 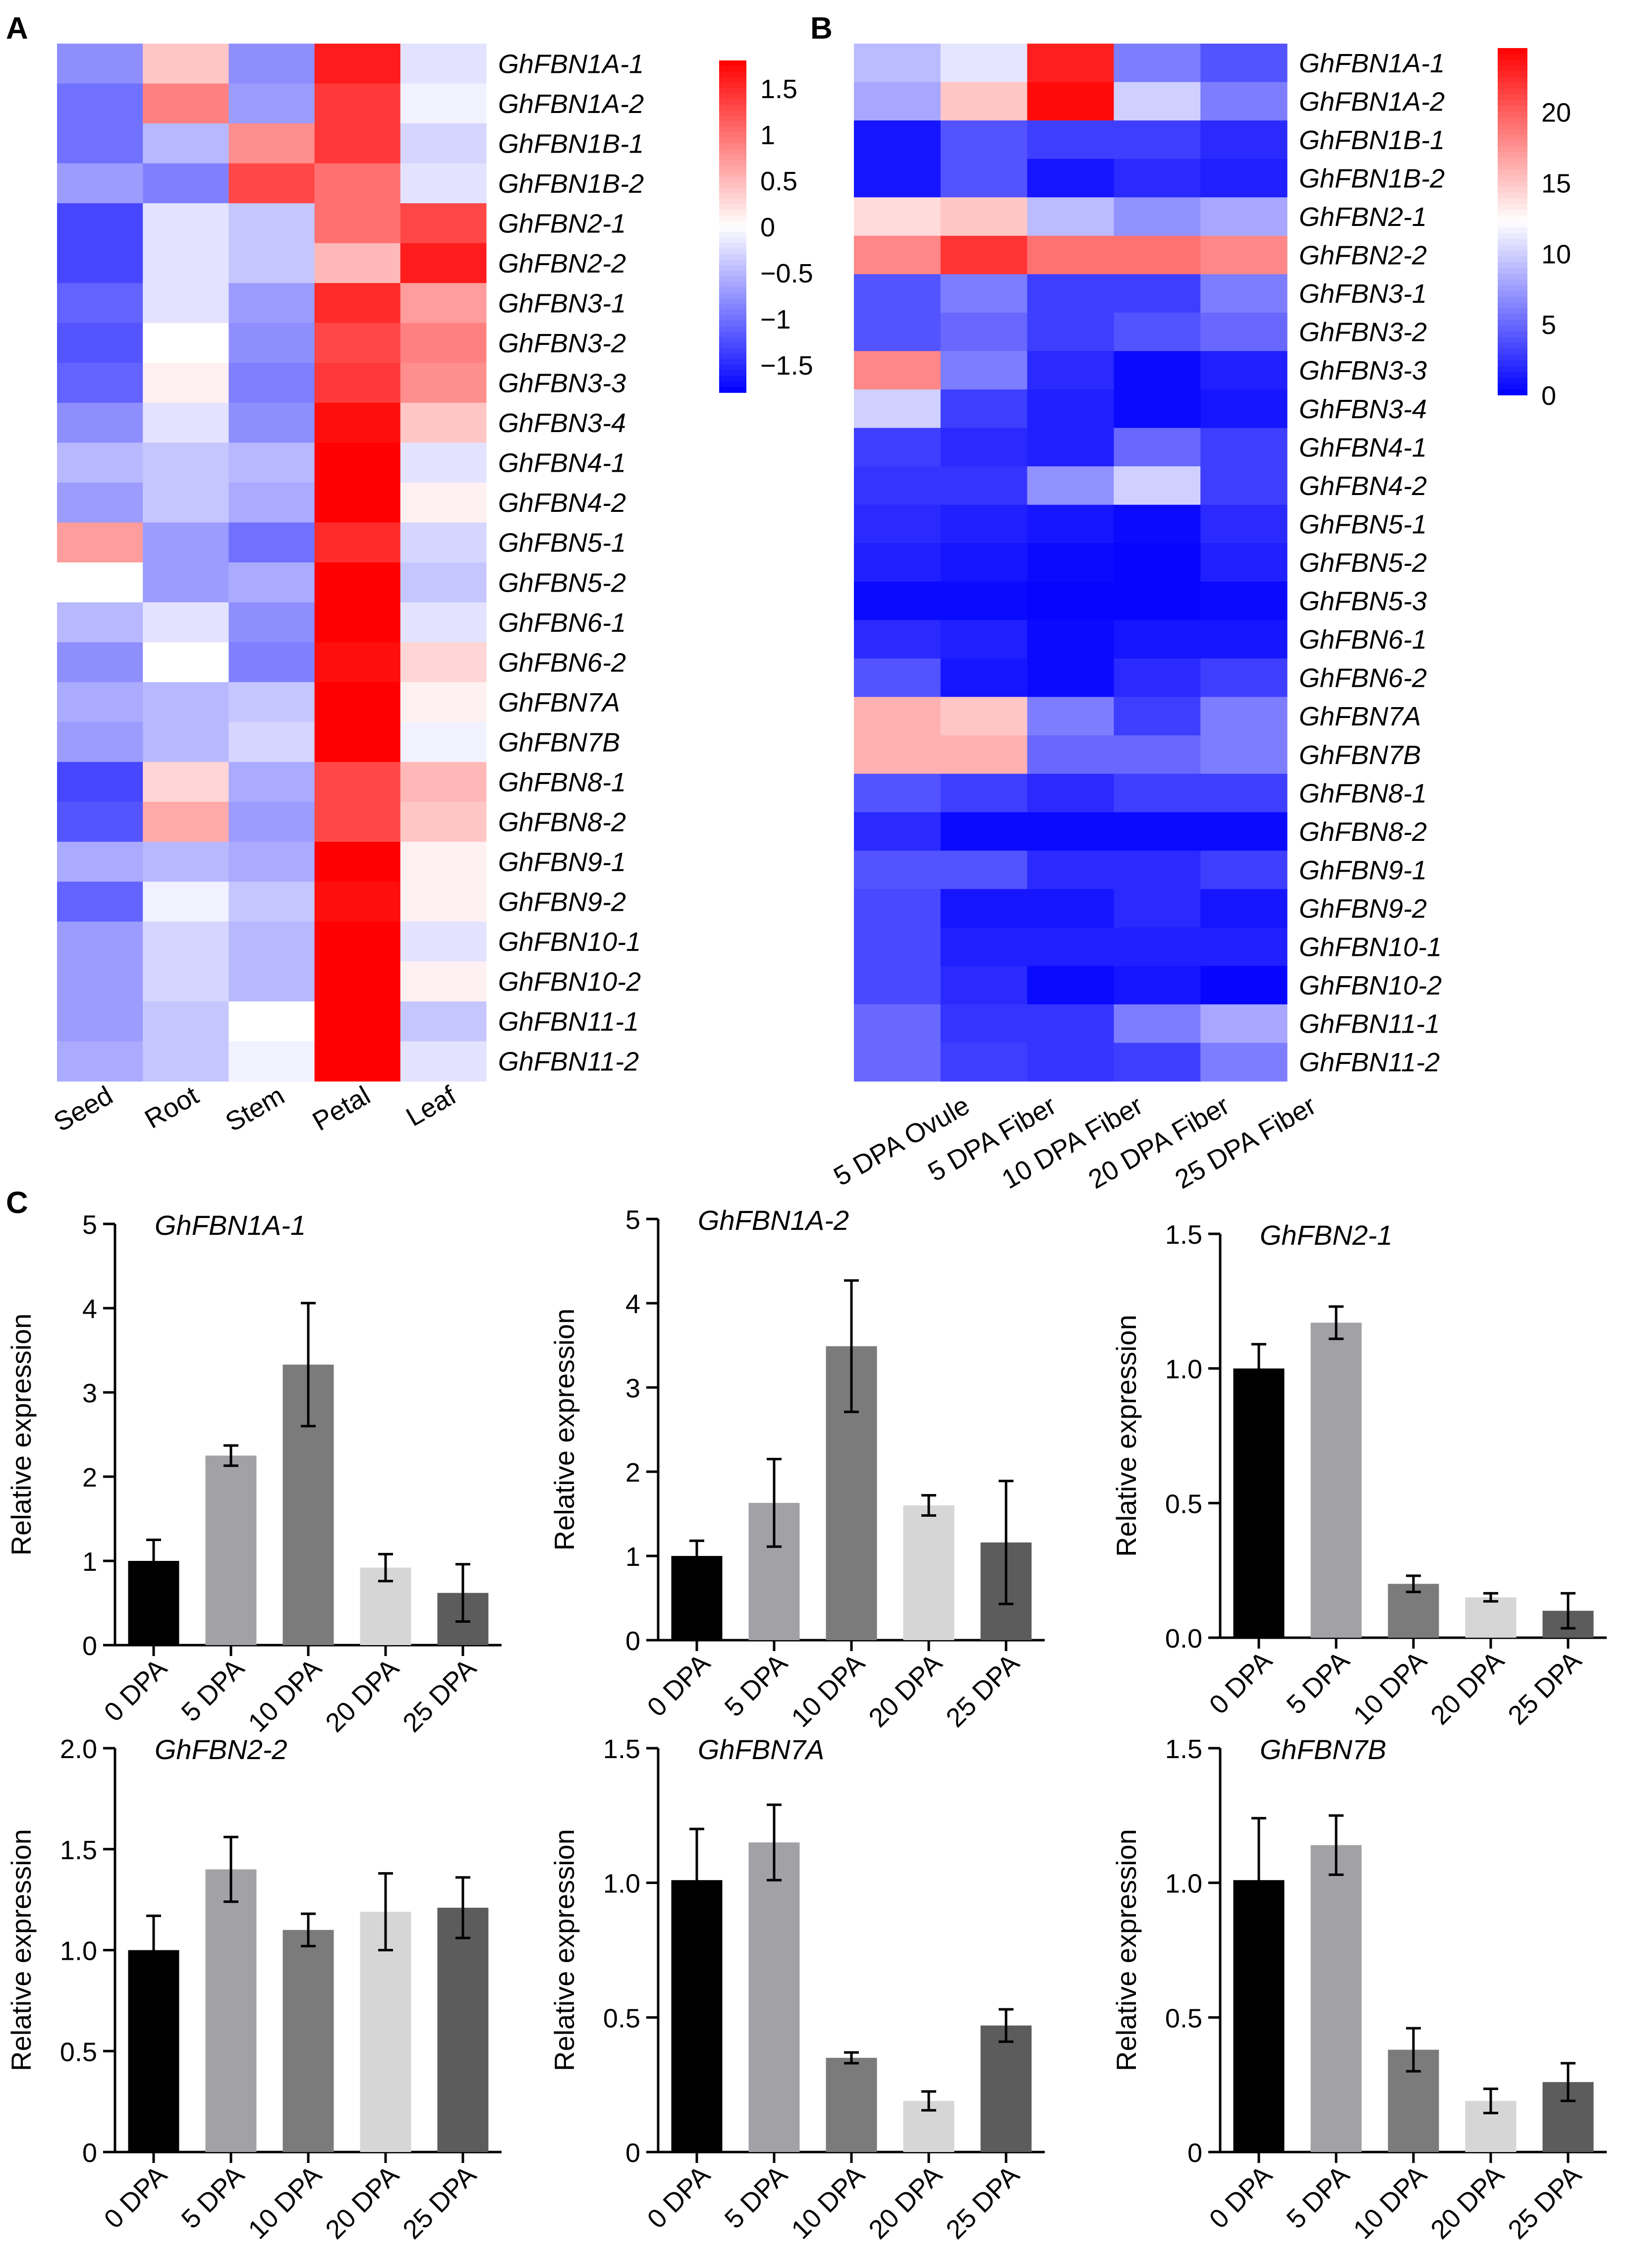 What do you see at coordinates (1370, 985) in the screenshot?
I see `heatmap-row-label: GhFBN10-2` at bounding box center [1370, 985].